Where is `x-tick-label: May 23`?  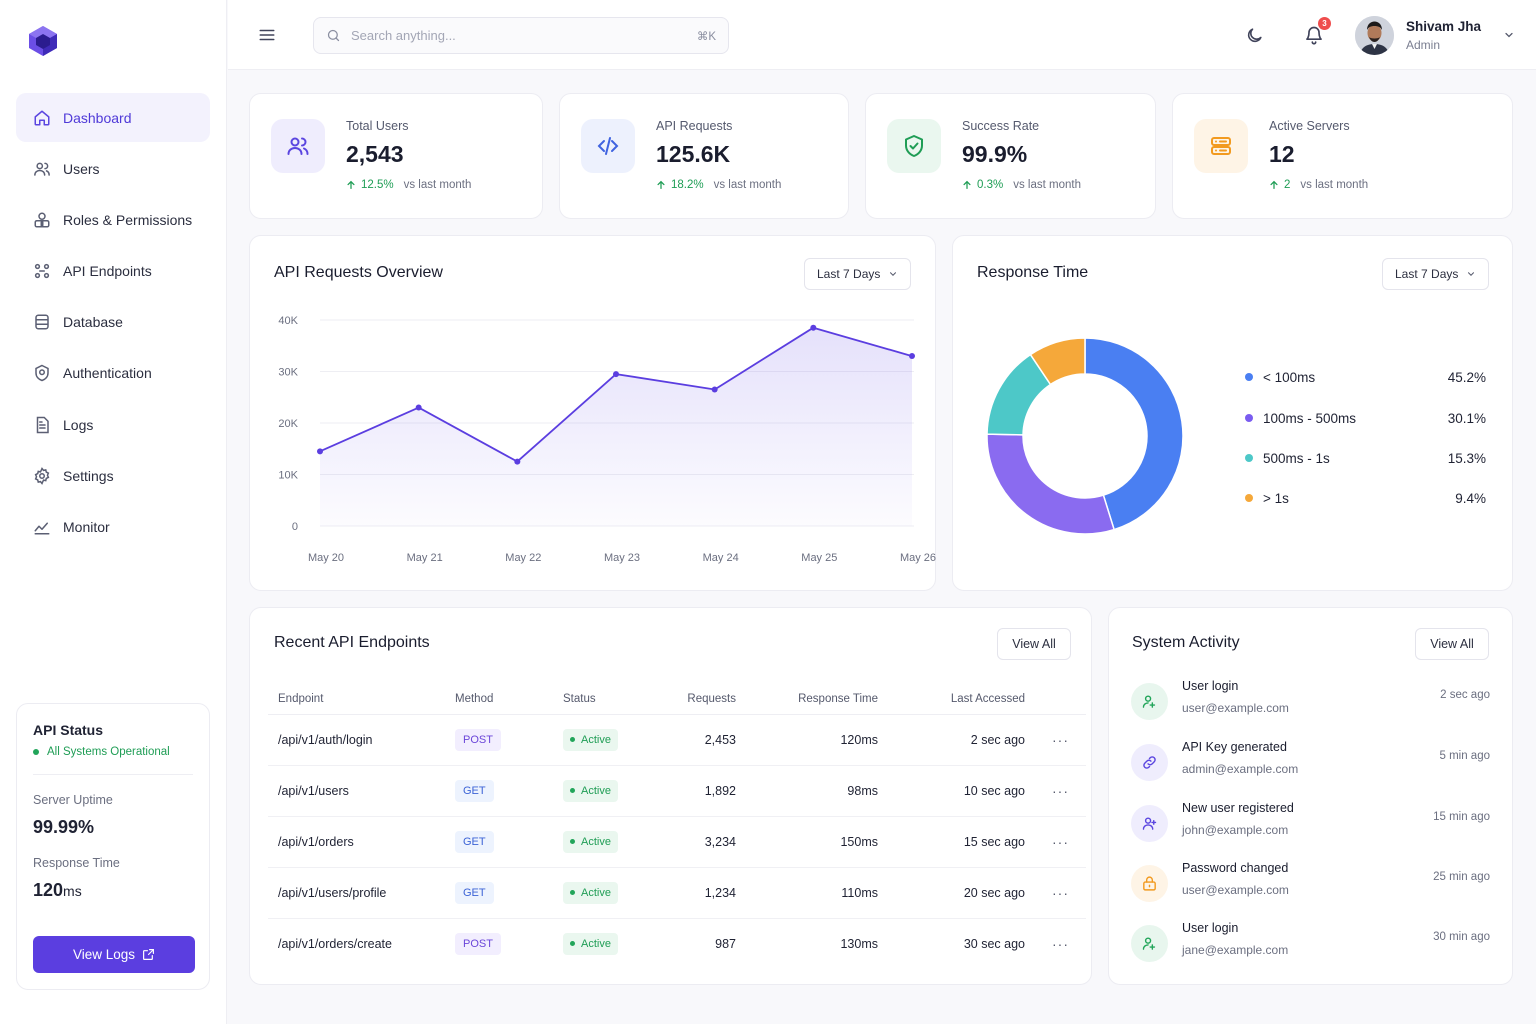 x-tick-label: May 23 is located at coordinates (622, 558).